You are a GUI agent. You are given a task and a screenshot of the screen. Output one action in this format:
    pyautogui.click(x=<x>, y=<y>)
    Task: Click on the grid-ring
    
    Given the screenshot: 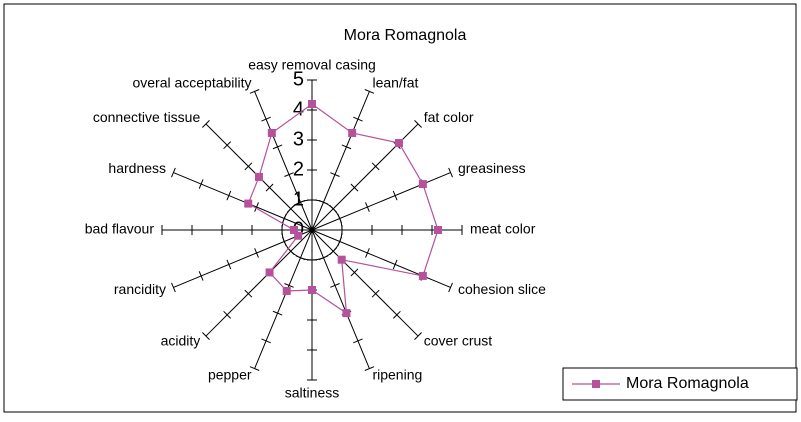 What is the action you would take?
    pyautogui.click(x=312, y=230)
    